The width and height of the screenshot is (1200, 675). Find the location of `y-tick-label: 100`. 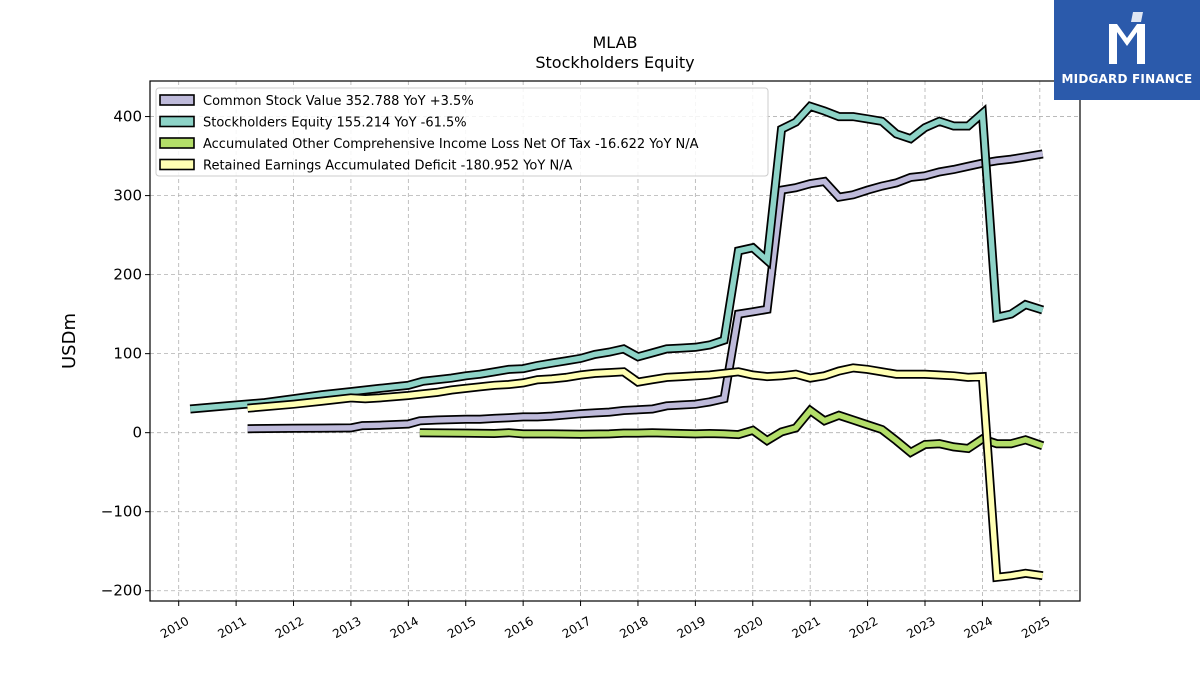

y-tick-label: 100 is located at coordinates (127, 354).